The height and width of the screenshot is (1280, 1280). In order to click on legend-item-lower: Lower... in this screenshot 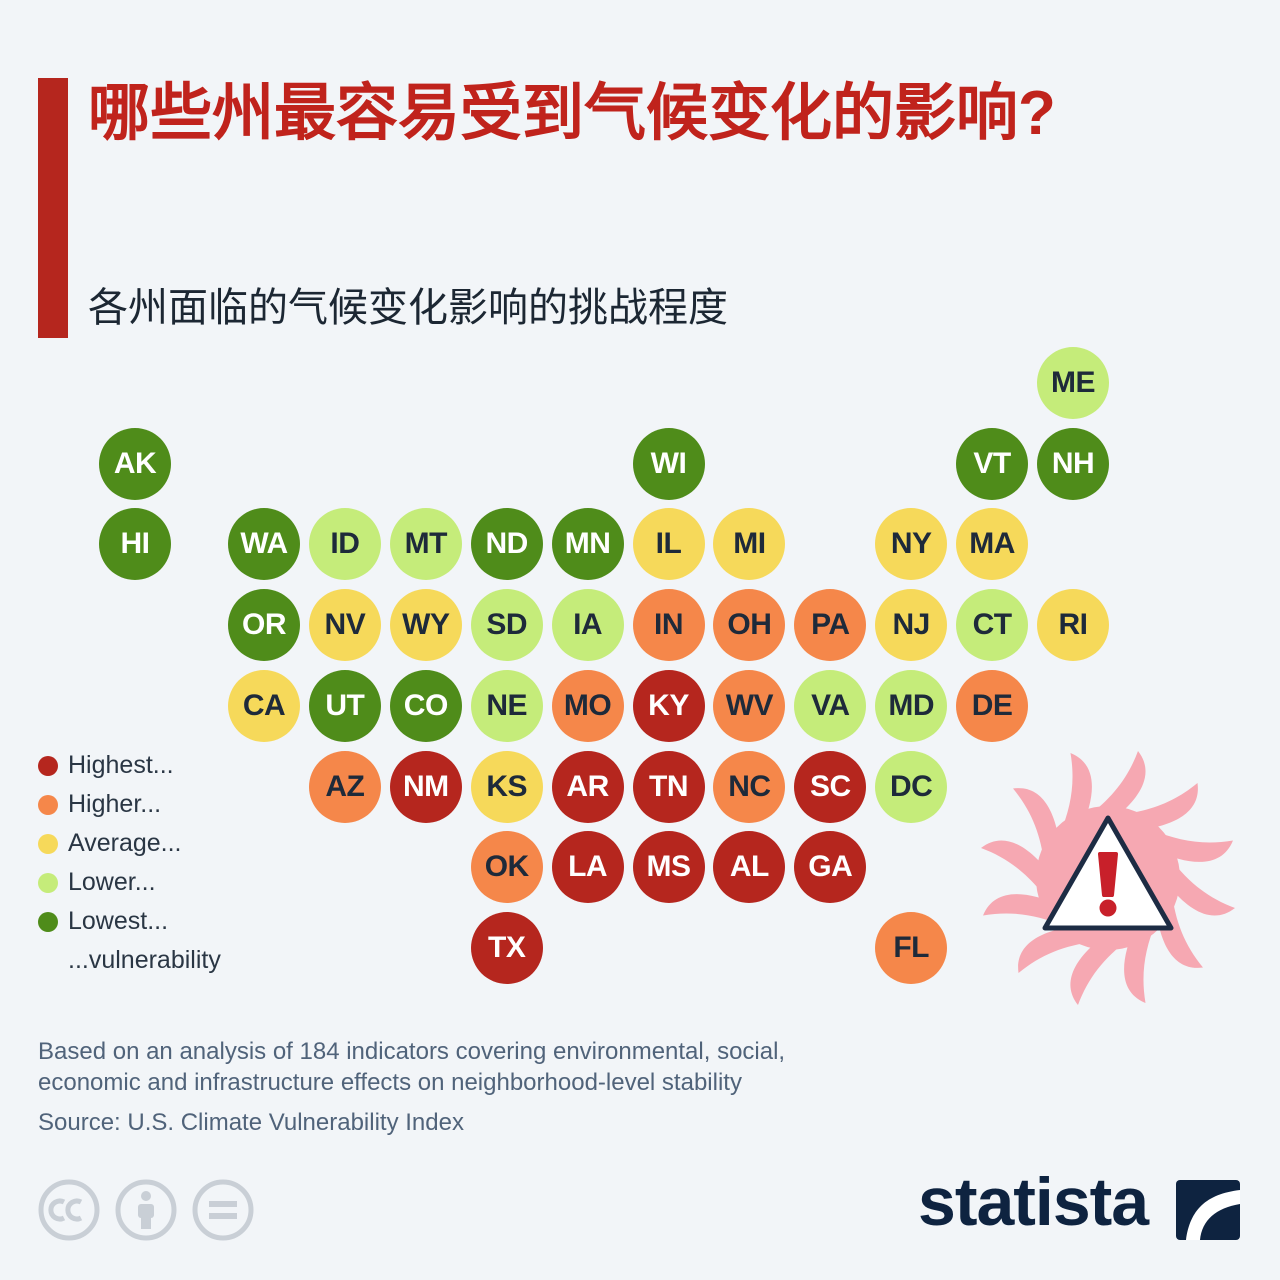, I will do `click(129, 882)`.